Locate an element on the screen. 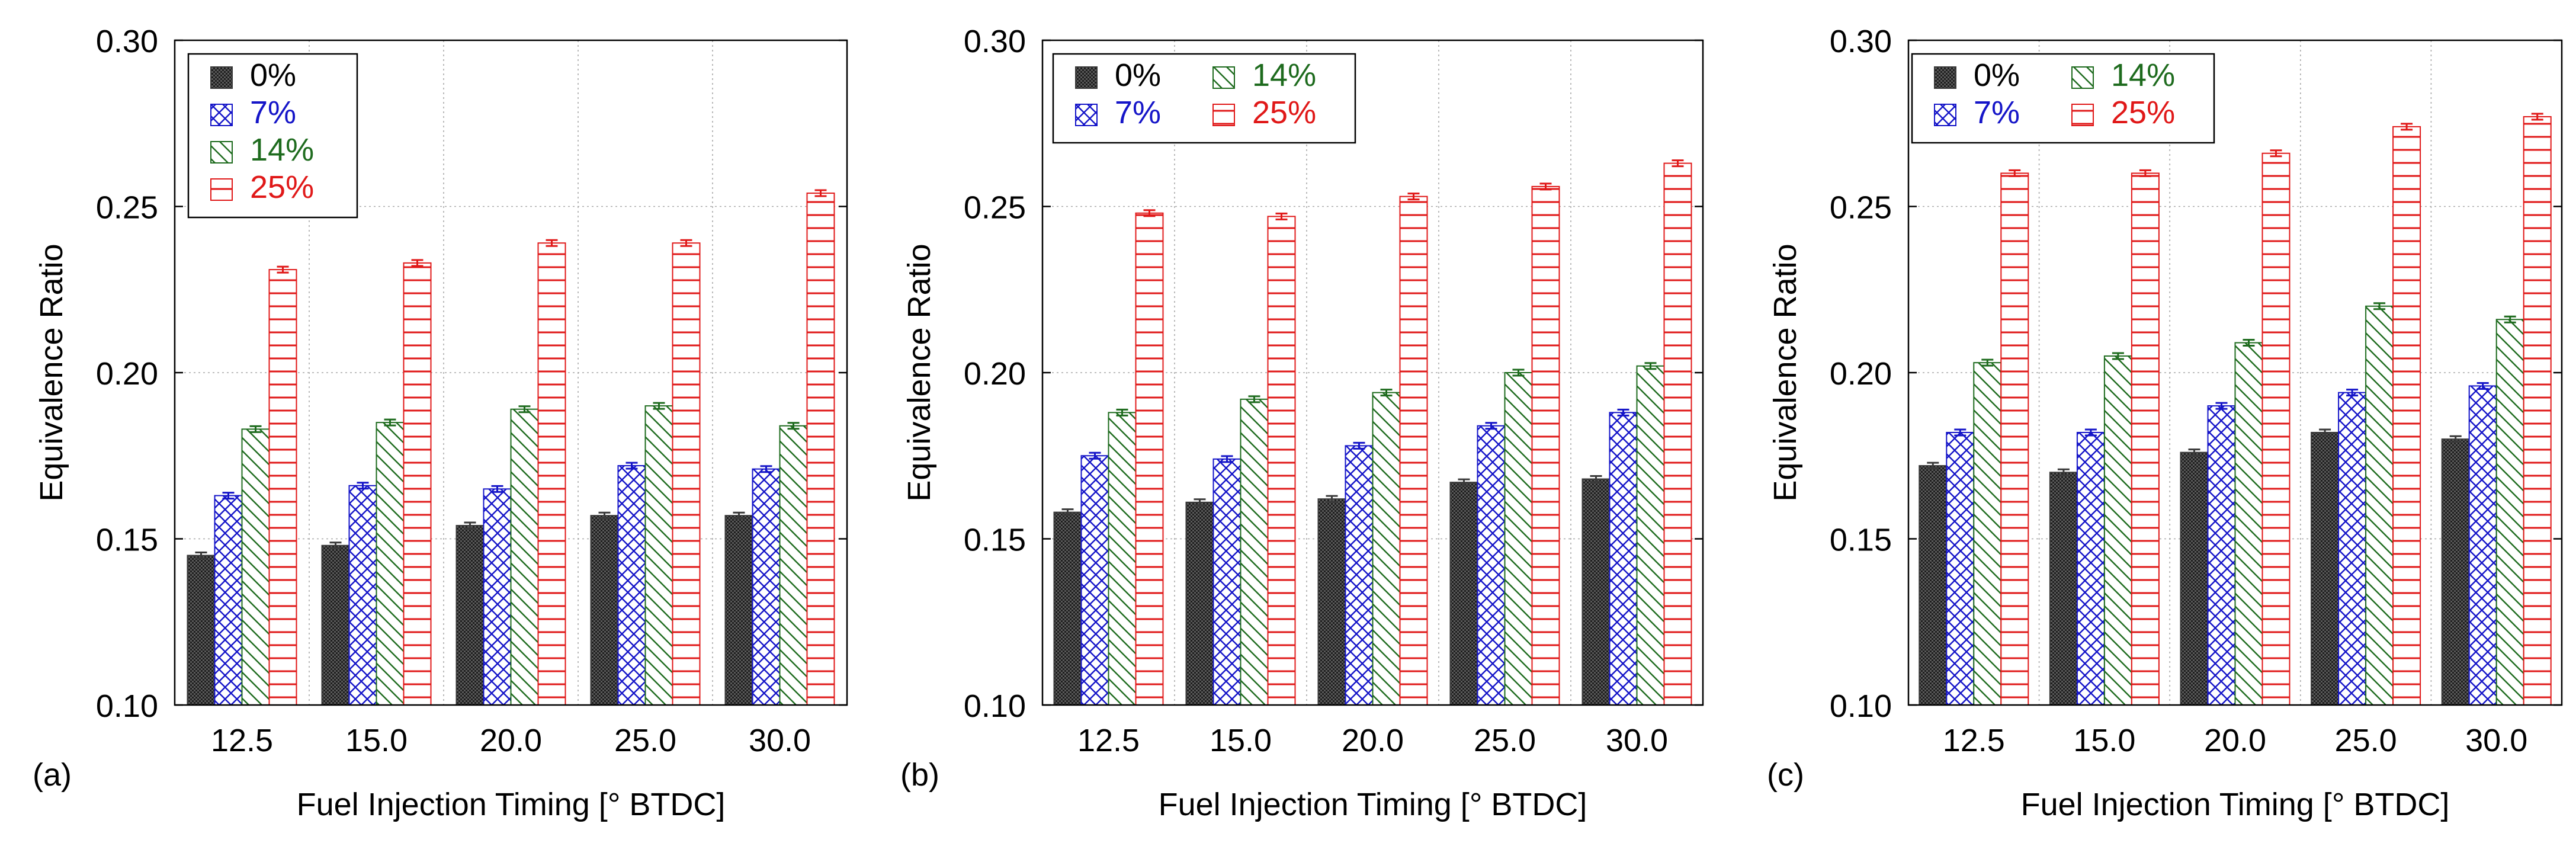  legend-label: 14% is located at coordinates (2143, 75).